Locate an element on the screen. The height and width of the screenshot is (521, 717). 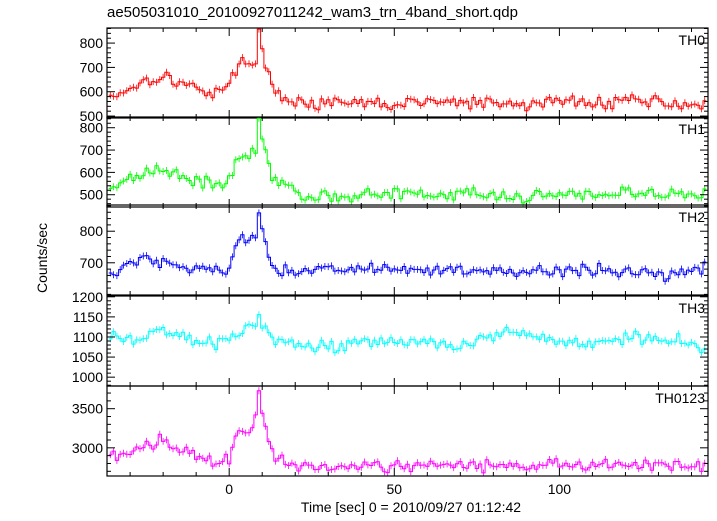
y-tick-label: 3500 is located at coordinates (87, 409).